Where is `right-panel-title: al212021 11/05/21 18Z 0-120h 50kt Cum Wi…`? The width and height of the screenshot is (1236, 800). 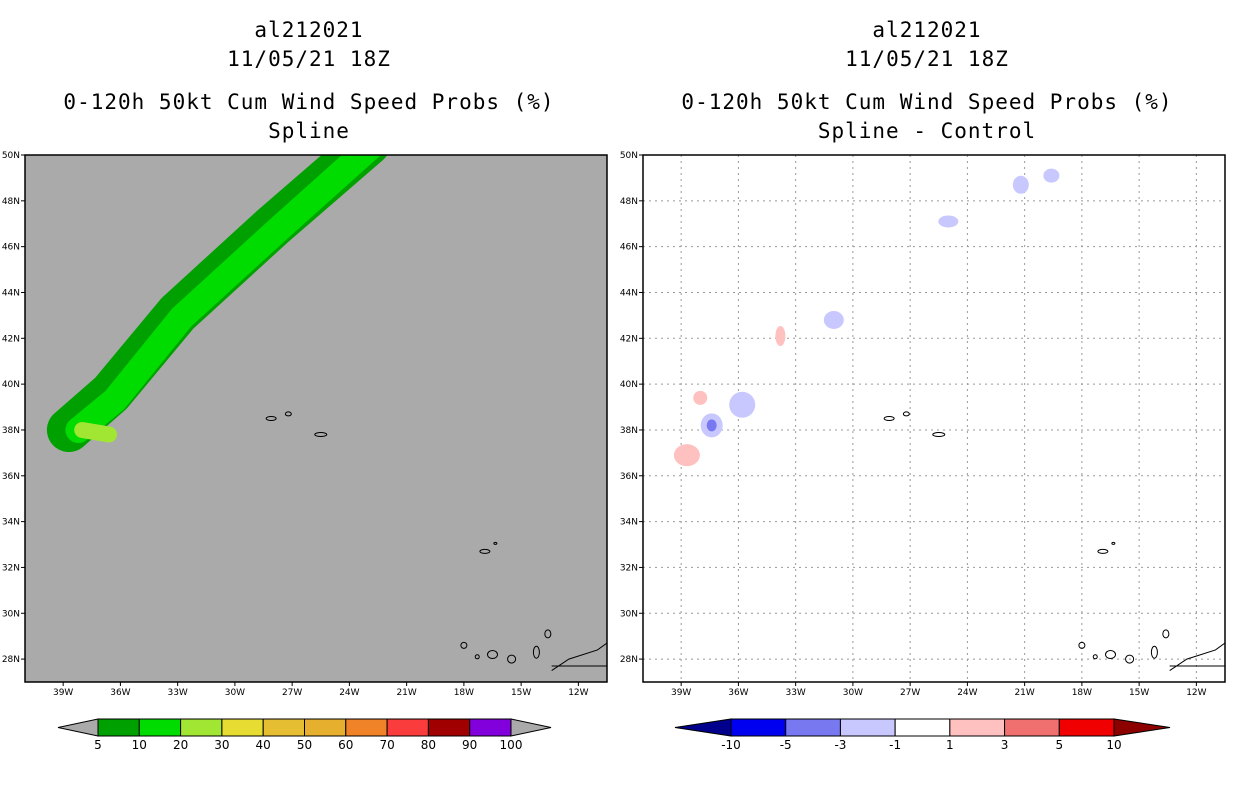
right-panel-title: al212021 11/05/21 18Z 0-120h 50kt Cum Wi… is located at coordinates (927, 81).